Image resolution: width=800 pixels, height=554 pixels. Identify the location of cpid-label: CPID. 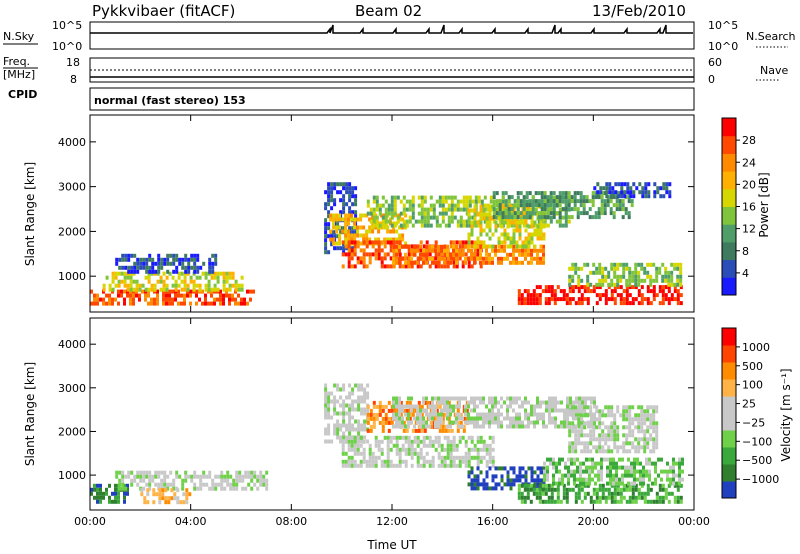
(22, 94).